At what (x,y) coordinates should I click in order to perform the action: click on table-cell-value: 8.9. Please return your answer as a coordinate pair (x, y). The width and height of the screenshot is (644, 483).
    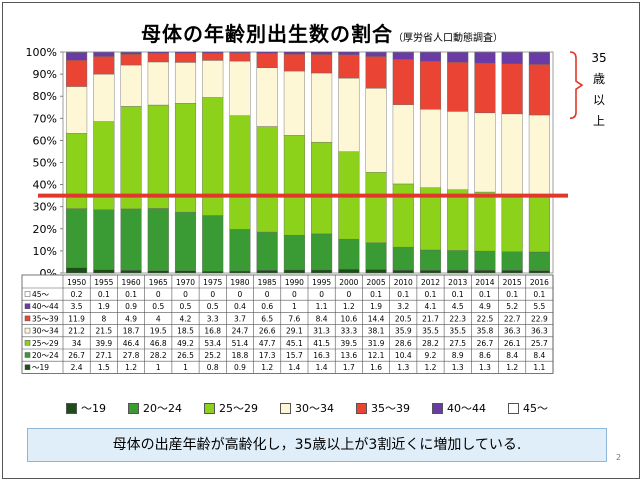
    Looking at the image, I should click on (458, 355).